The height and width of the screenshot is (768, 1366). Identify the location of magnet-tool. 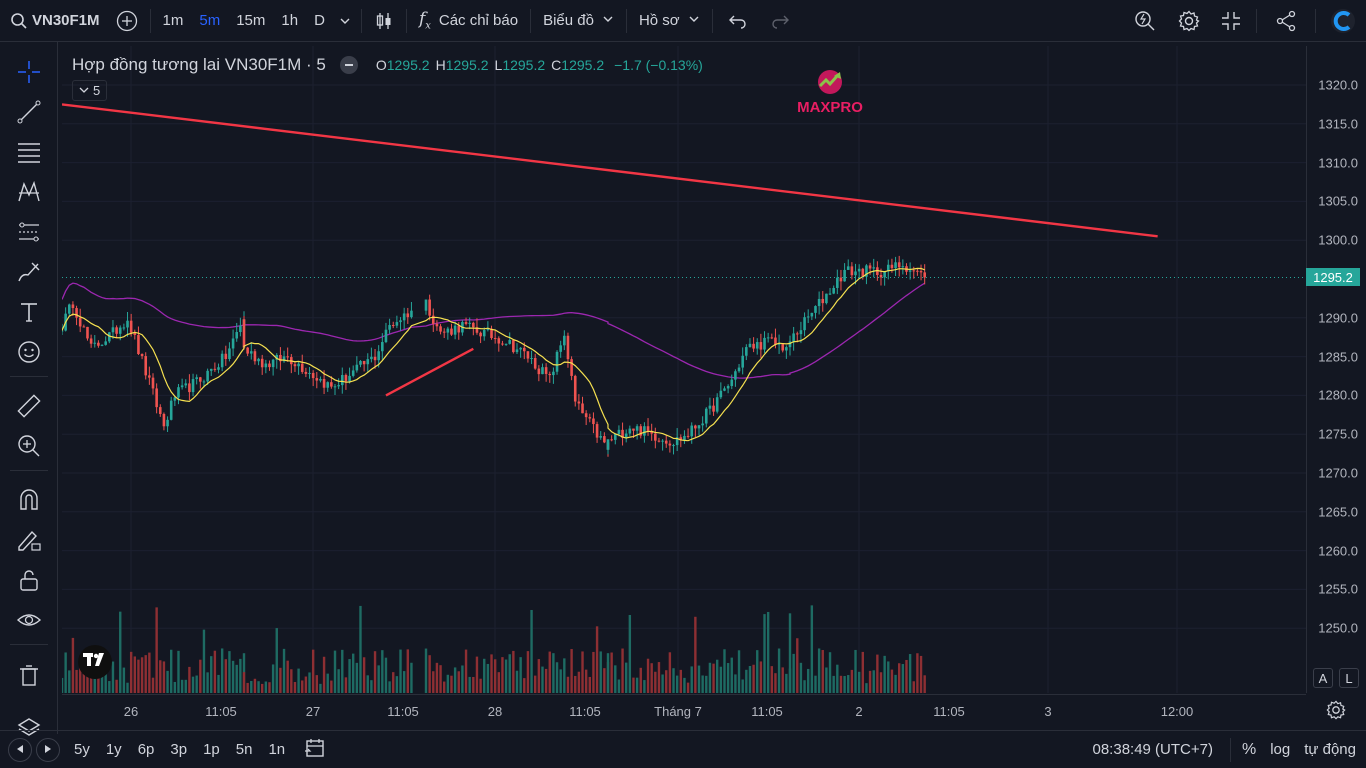
(29, 500).